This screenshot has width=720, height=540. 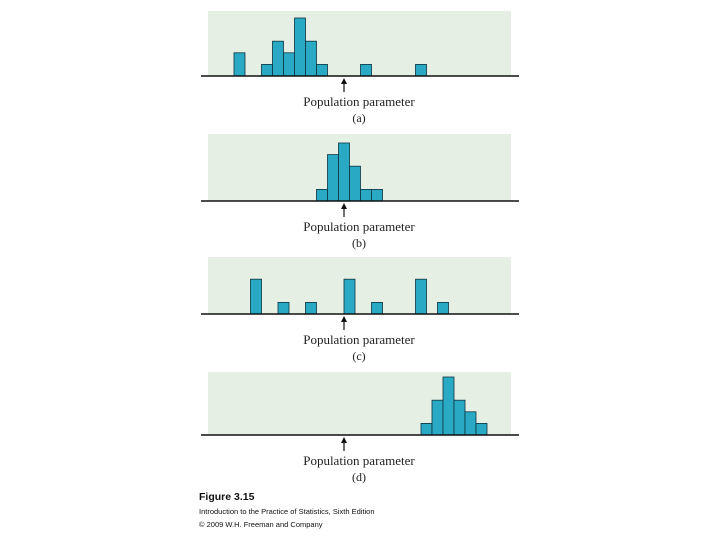 I want to click on histogram-panel-2: Population parameter (b), so click(x=360, y=192).